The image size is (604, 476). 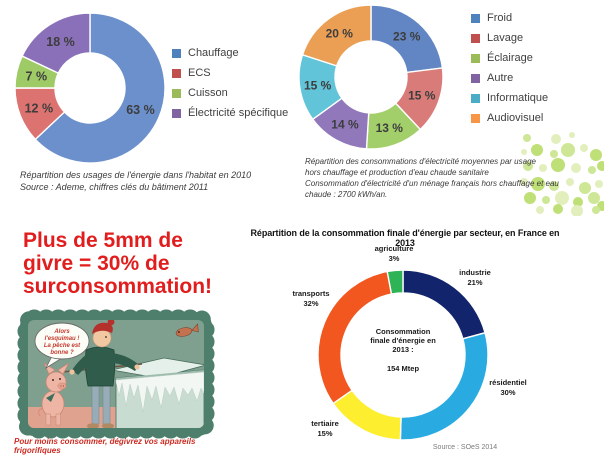 I want to click on donut-slice-chauffage, so click(x=100, y=88).